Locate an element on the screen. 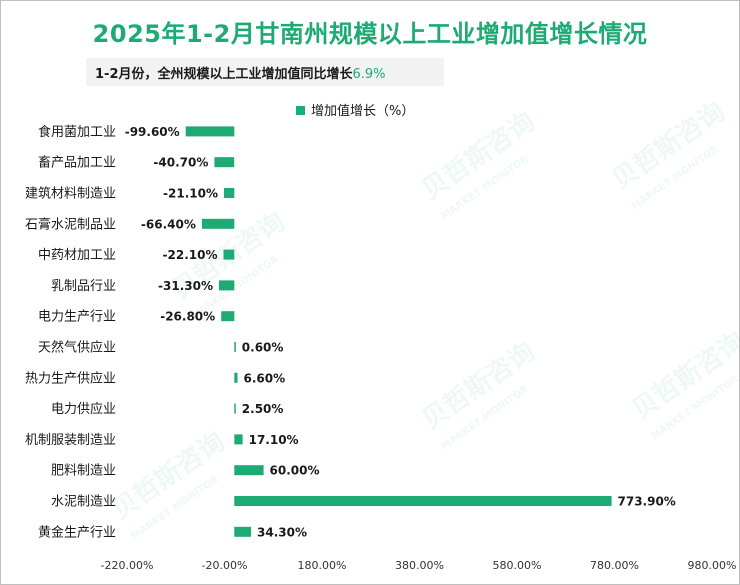 Image resolution: width=740 pixels, height=585 pixels. category-label: 天然气供应业 is located at coordinates (77, 348).